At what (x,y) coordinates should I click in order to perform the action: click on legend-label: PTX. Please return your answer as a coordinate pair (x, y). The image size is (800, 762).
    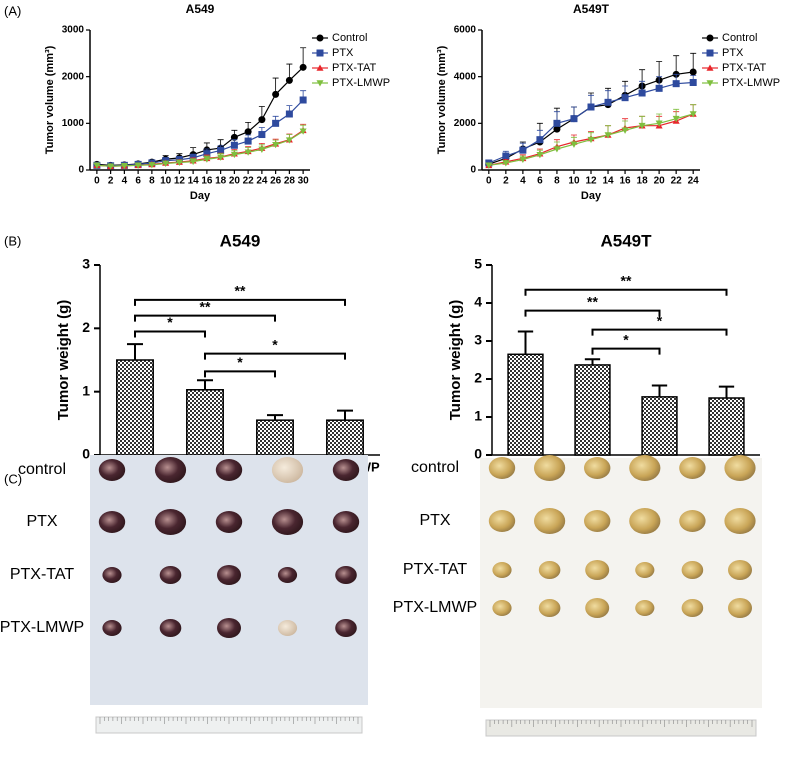
    Looking at the image, I should click on (343, 53).